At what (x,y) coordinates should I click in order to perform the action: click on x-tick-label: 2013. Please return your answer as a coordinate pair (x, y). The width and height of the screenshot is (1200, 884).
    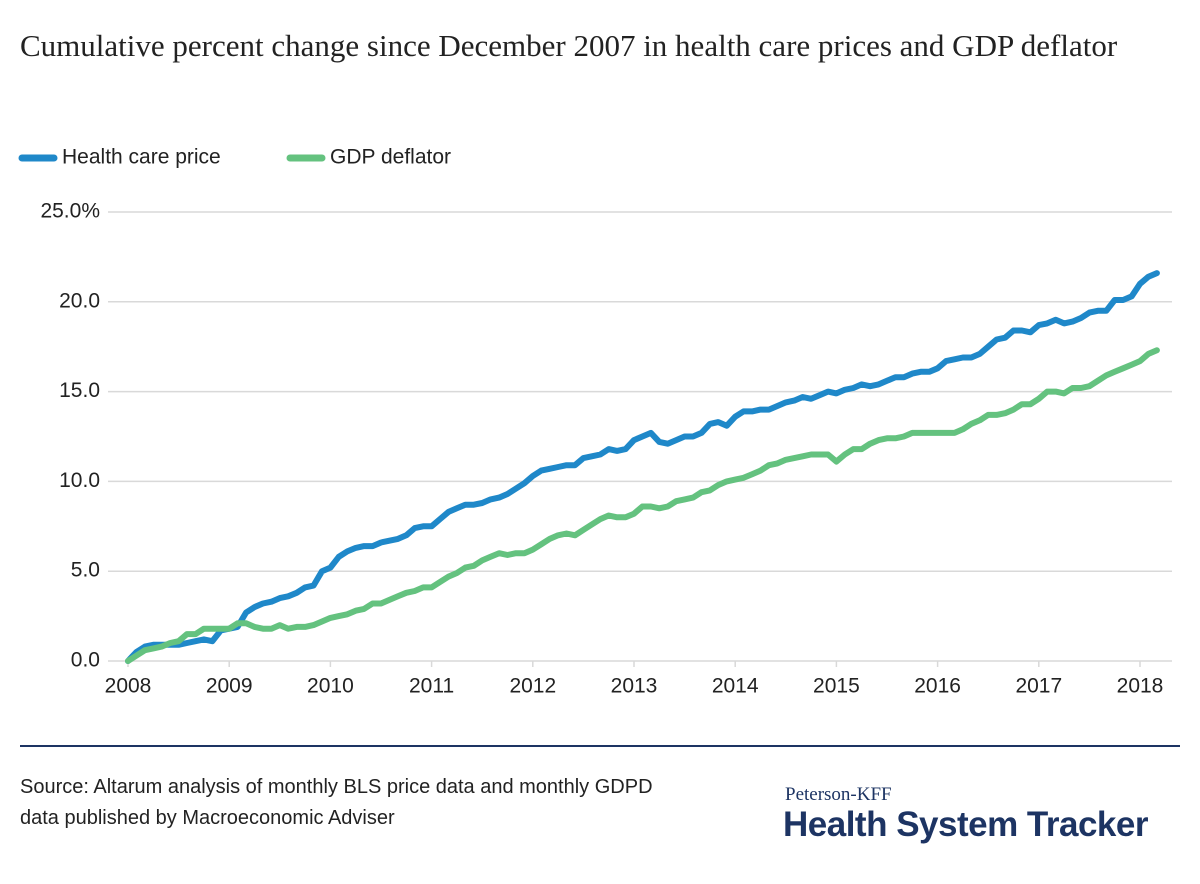
    Looking at the image, I should click on (634, 686).